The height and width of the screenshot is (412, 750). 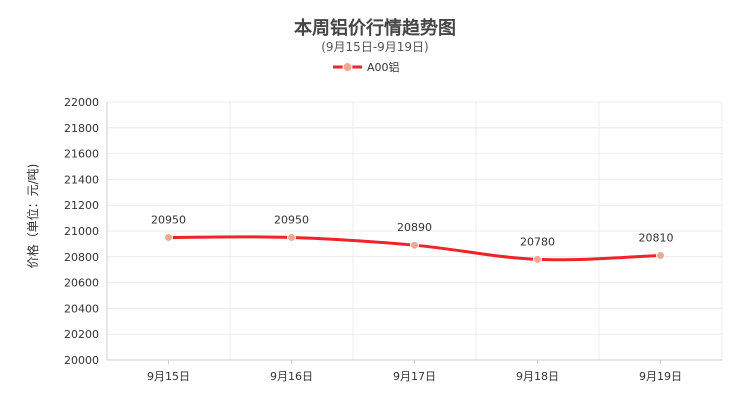 What do you see at coordinates (81, 205) in the screenshot?
I see `y-tick-label: 21200` at bounding box center [81, 205].